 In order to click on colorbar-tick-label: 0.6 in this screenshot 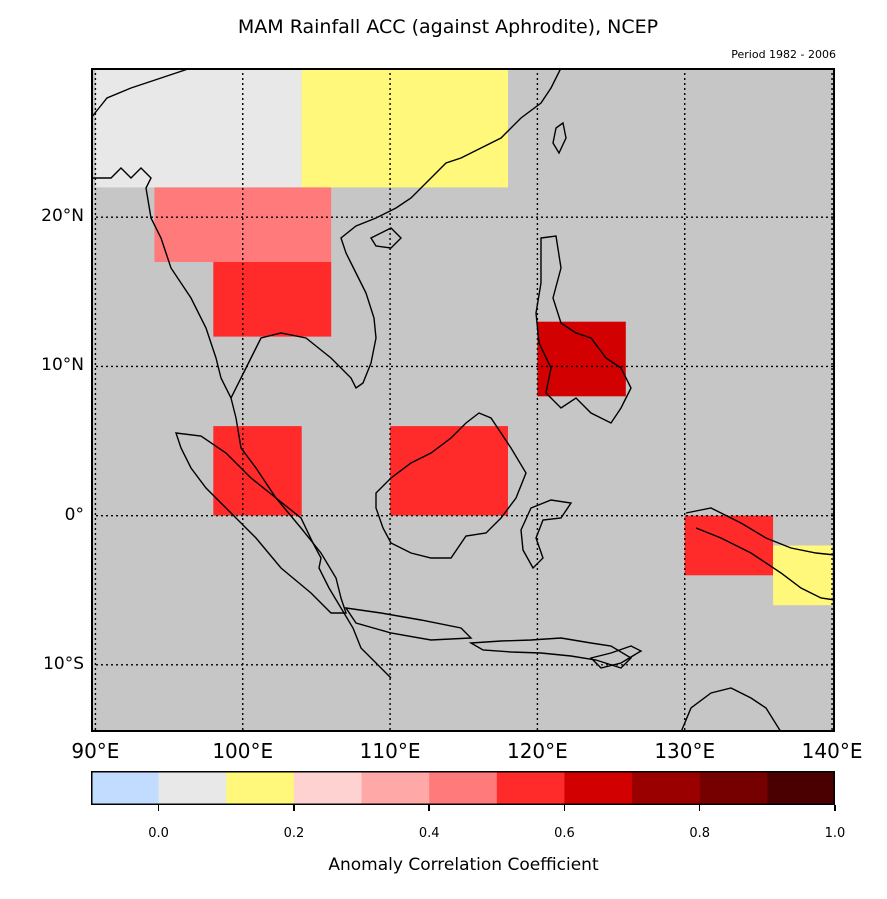, I will do `click(564, 833)`.